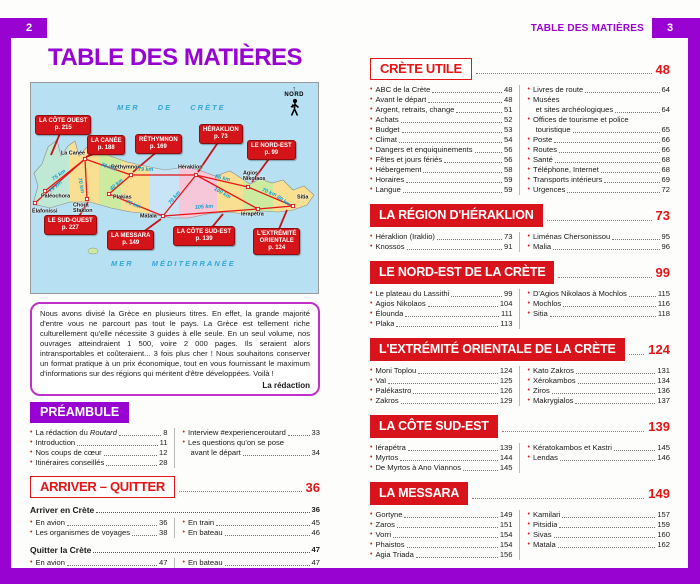 Image resolution: width=700 pixels, height=584 pixels. I want to click on entry-line: • Budget 53, so click(441, 130).